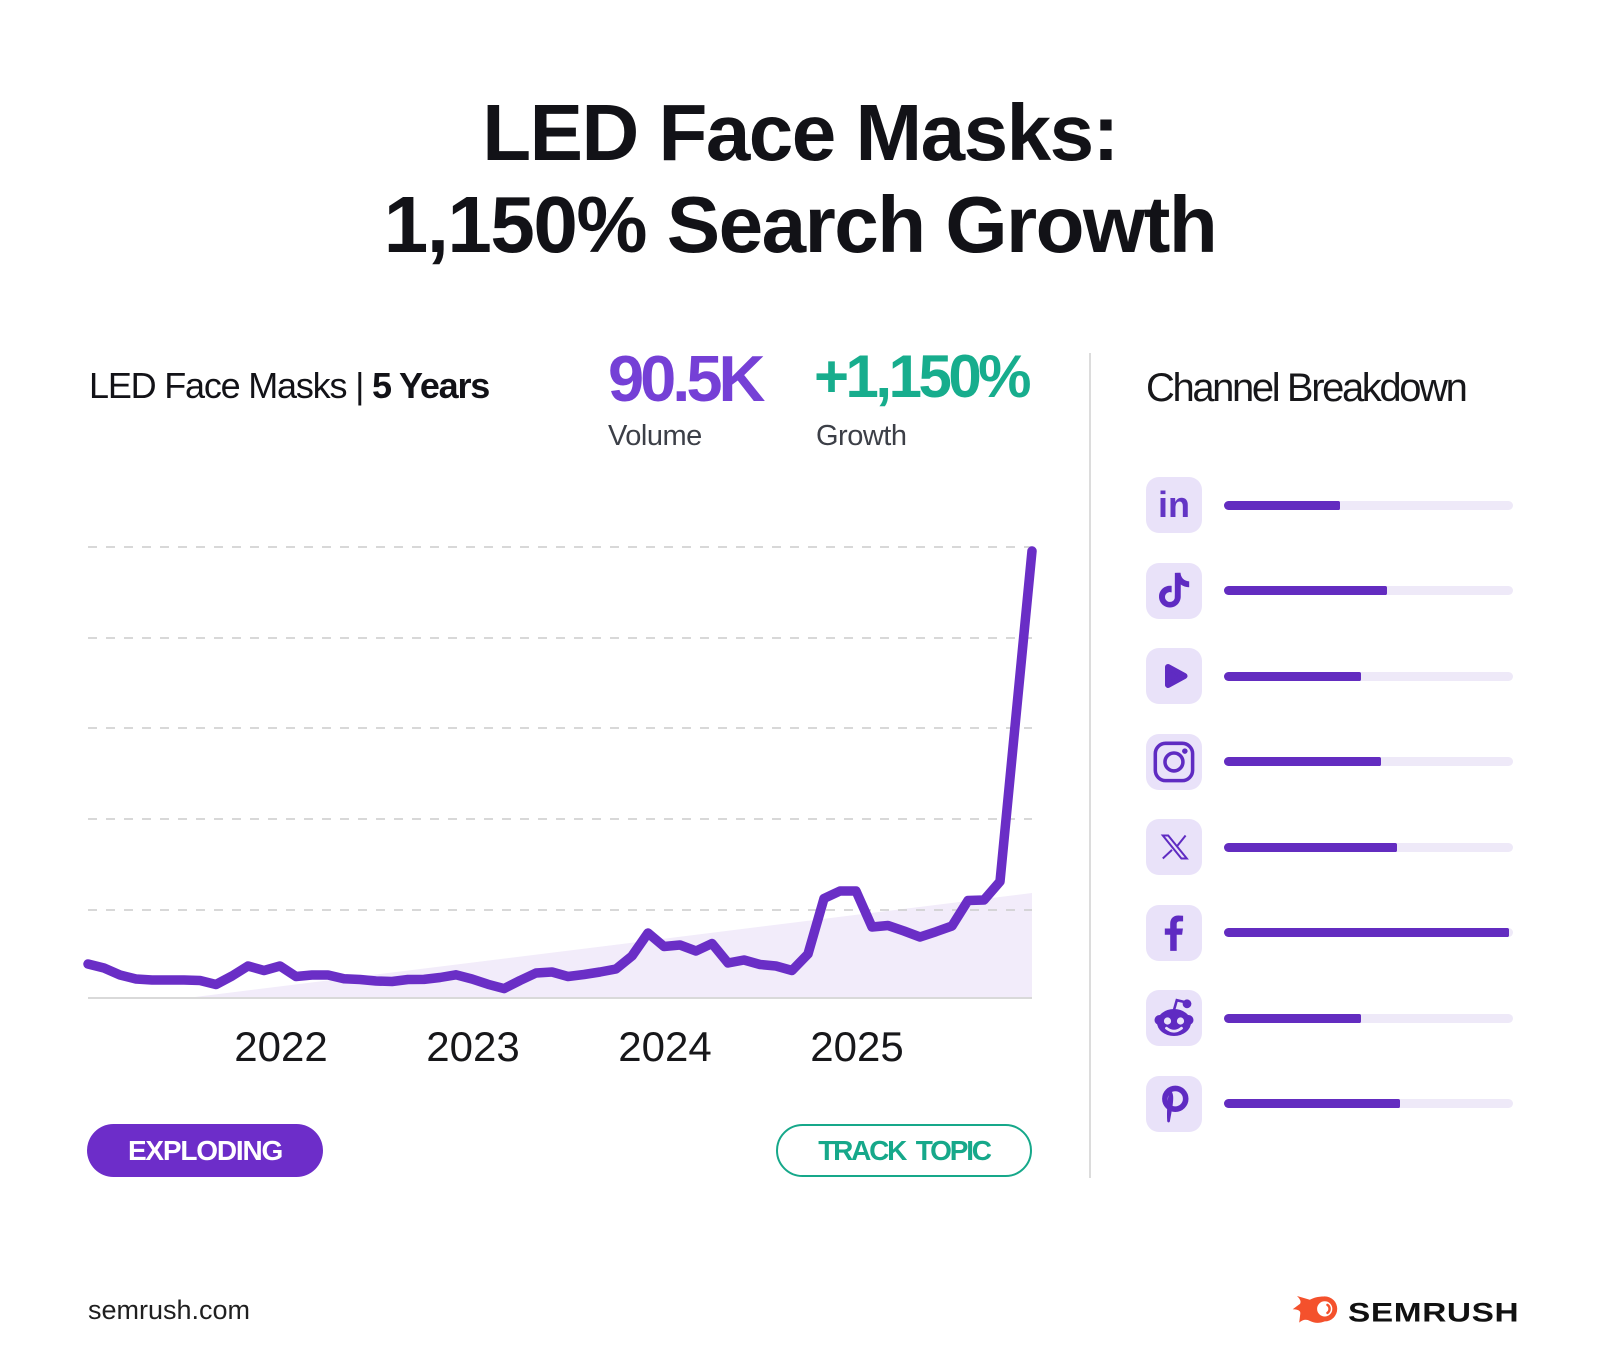 Image resolution: width=1600 pixels, height=1355 pixels. Describe the element at coordinates (1174, 504) in the screenshot. I see `svg-text: in` at that location.